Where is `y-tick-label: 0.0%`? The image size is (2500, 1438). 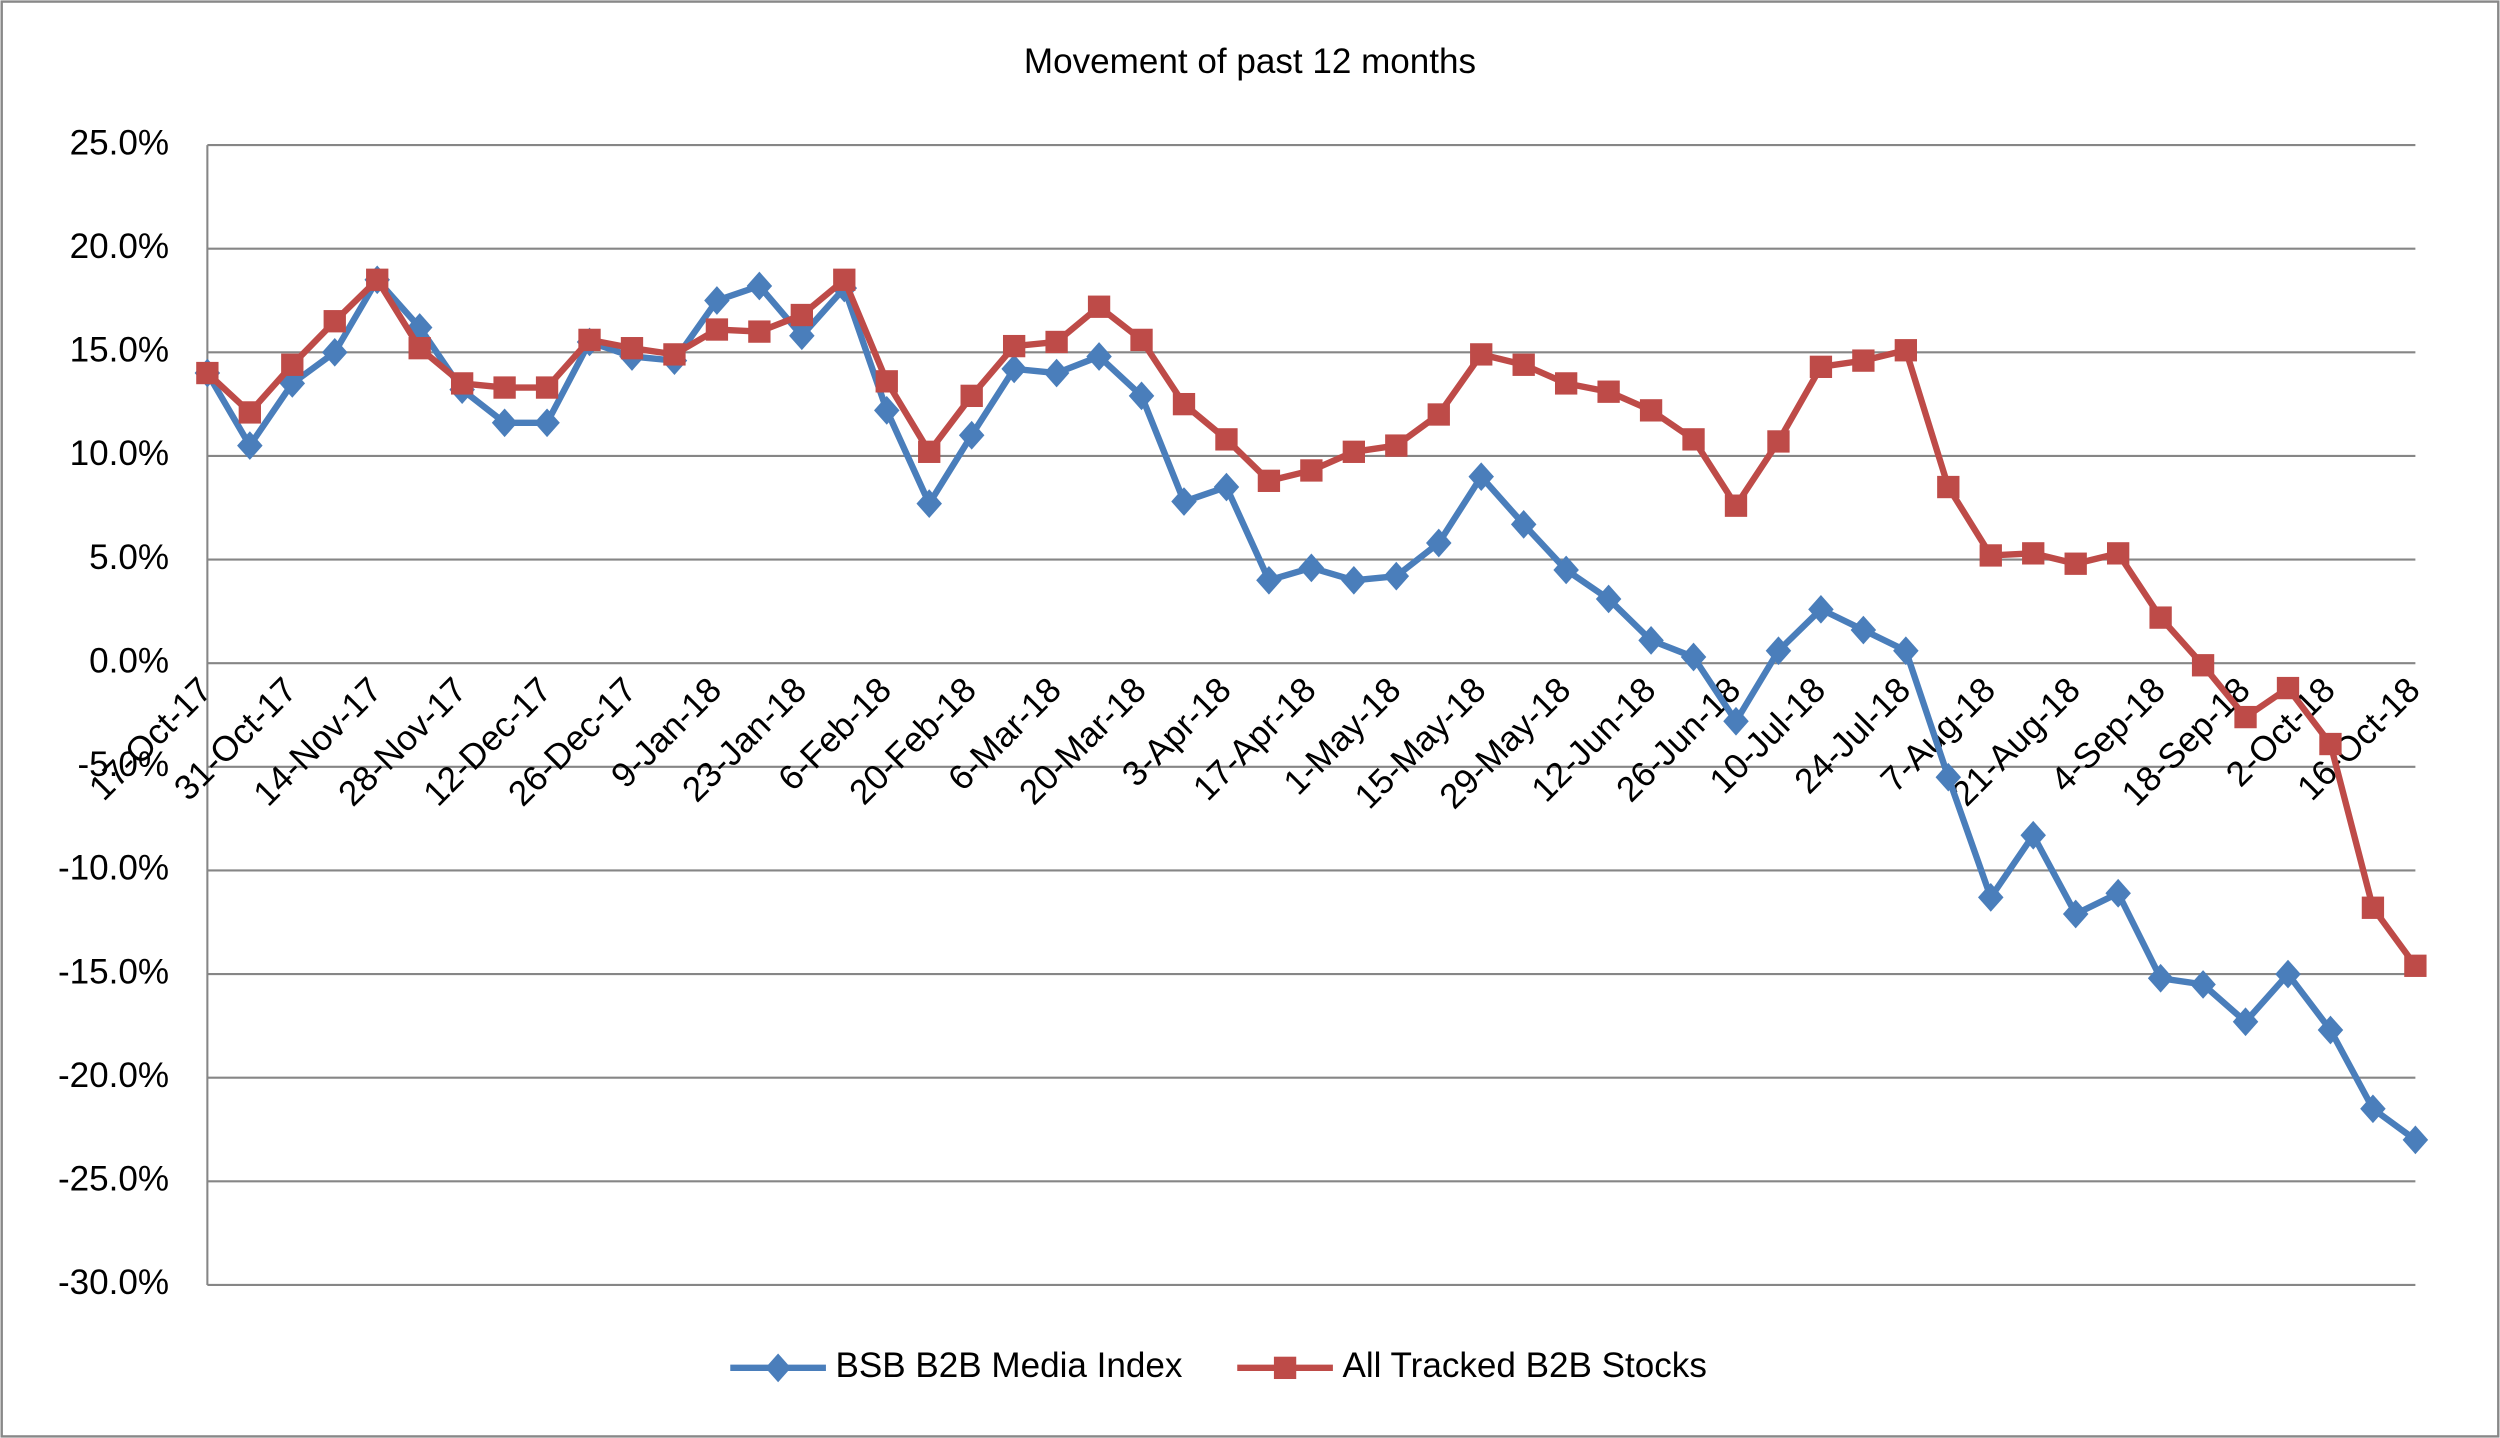 y-tick-label: 0.0% is located at coordinates (129, 660).